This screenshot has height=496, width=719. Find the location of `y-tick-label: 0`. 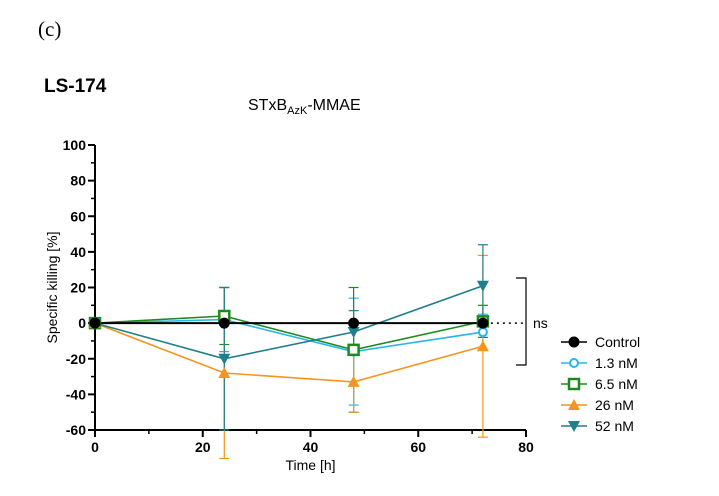

y-tick-label: 0 is located at coordinates (82, 323).